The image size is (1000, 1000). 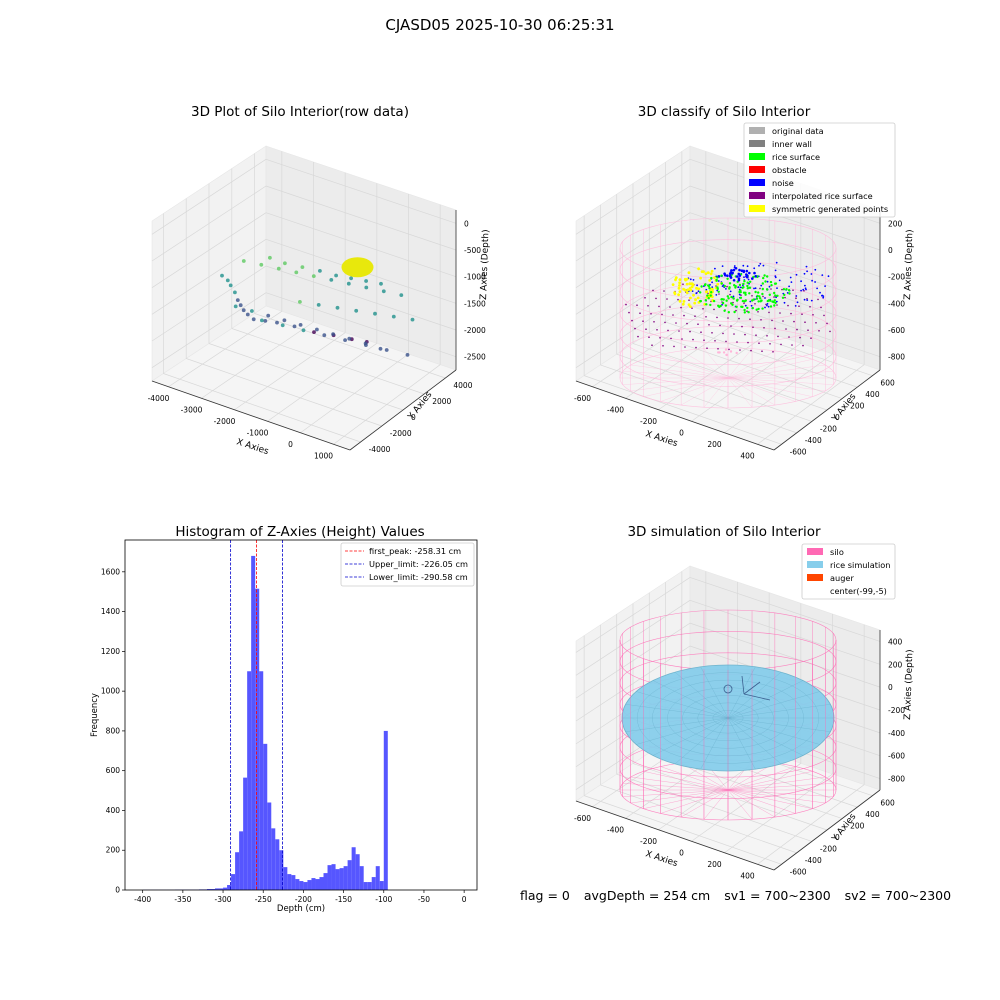 What do you see at coordinates (792, 144) in the screenshot?
I see `classify-legend-label: inner wall` at bounding box center [792, 144].